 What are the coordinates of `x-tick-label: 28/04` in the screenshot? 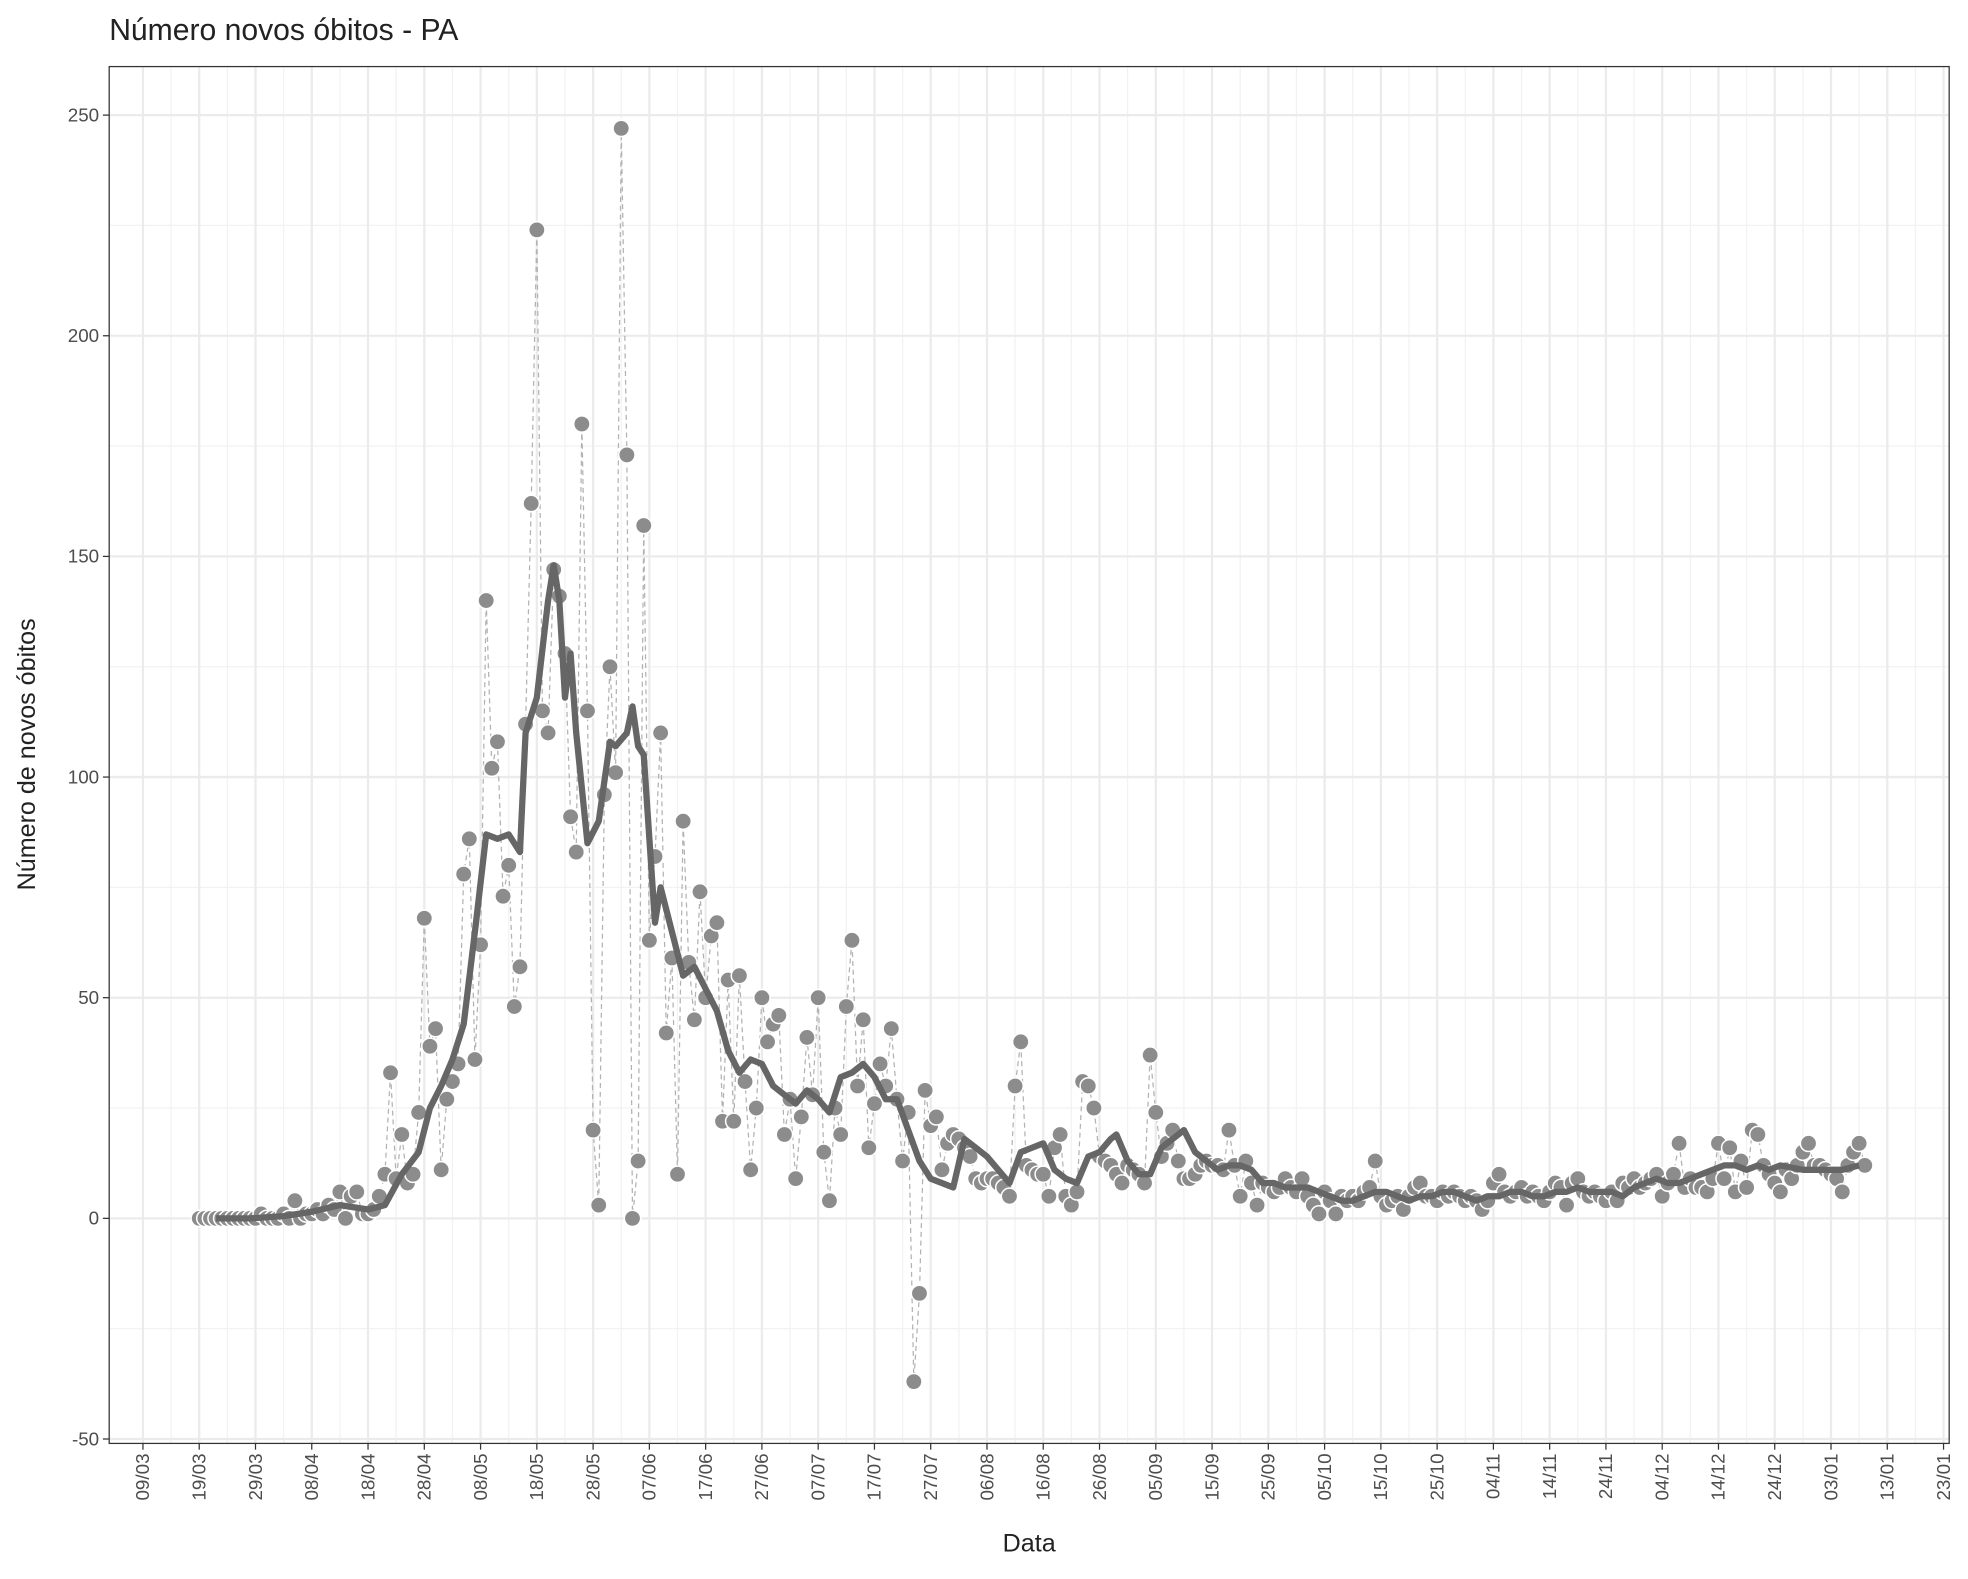 It's located at (424, 1476).